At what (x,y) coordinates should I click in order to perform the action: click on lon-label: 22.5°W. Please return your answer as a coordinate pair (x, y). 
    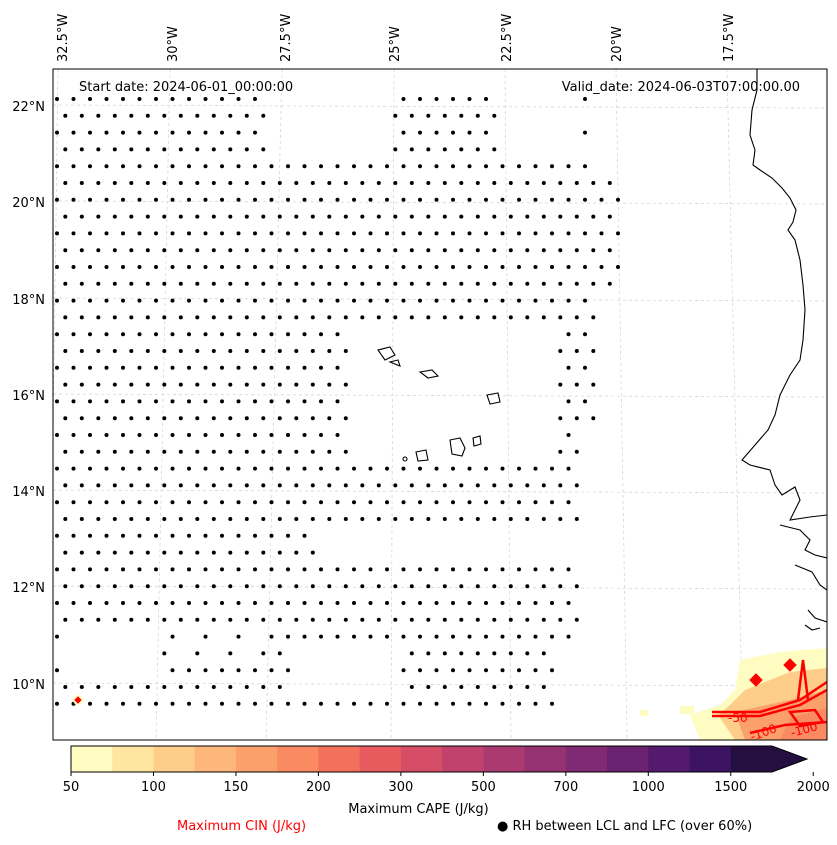
    Looking at the image, I should click on (507, 38).